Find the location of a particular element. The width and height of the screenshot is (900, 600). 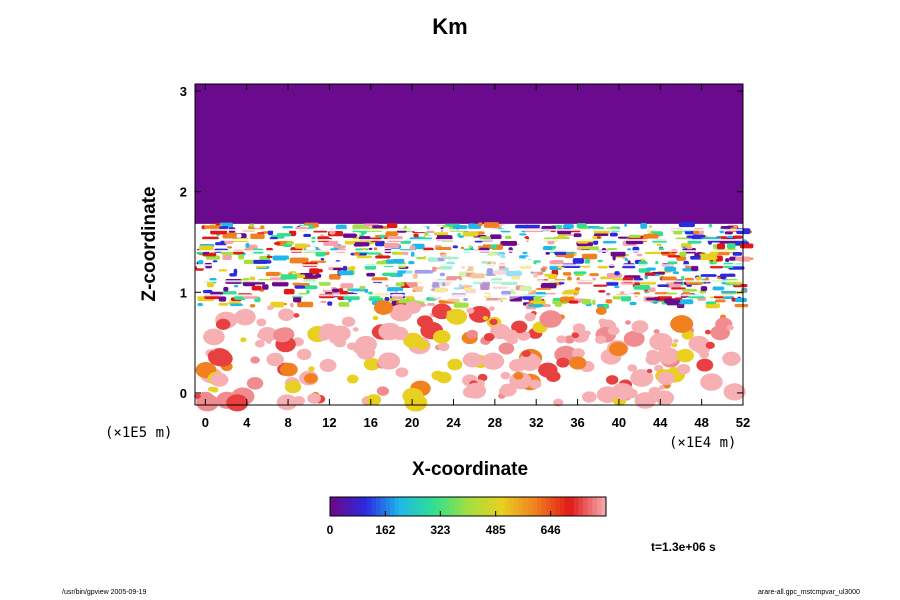

field-streak is located at coordinates (469, 230).